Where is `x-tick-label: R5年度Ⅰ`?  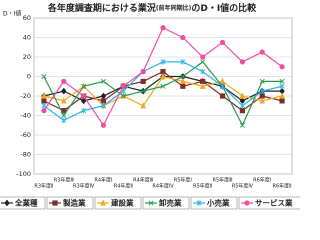 x-tick-label: R5年度Ⅰ is located at coordinates (183, 180).